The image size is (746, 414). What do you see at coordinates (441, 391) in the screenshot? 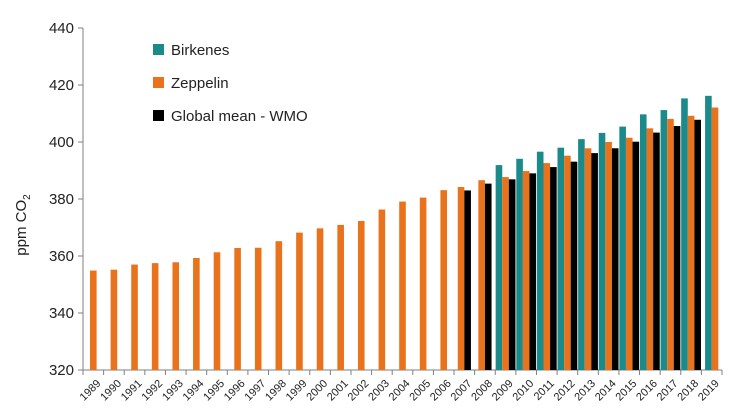
I see `x-tick-label: 2006` at bounding box center [441, 391].